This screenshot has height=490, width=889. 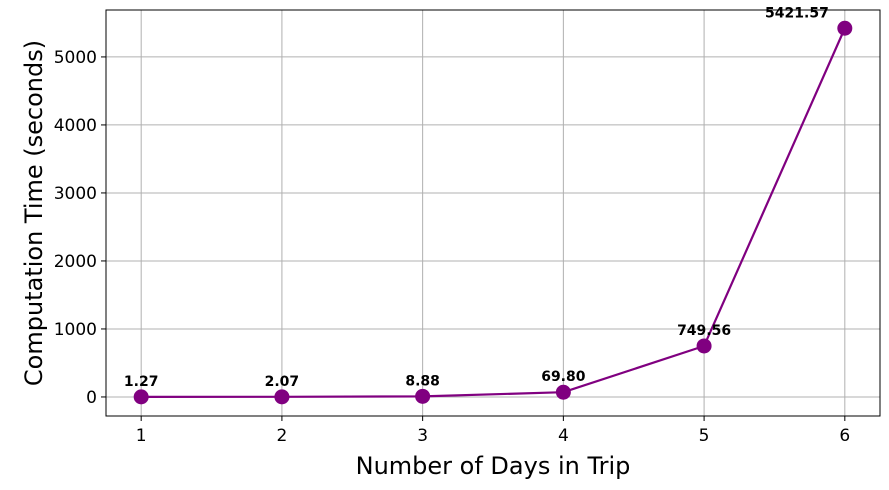 What do you see at coordinates (75, 58) in the screenshot?
I see `y-tick-label: 5000` at bounding box center [75, 58].